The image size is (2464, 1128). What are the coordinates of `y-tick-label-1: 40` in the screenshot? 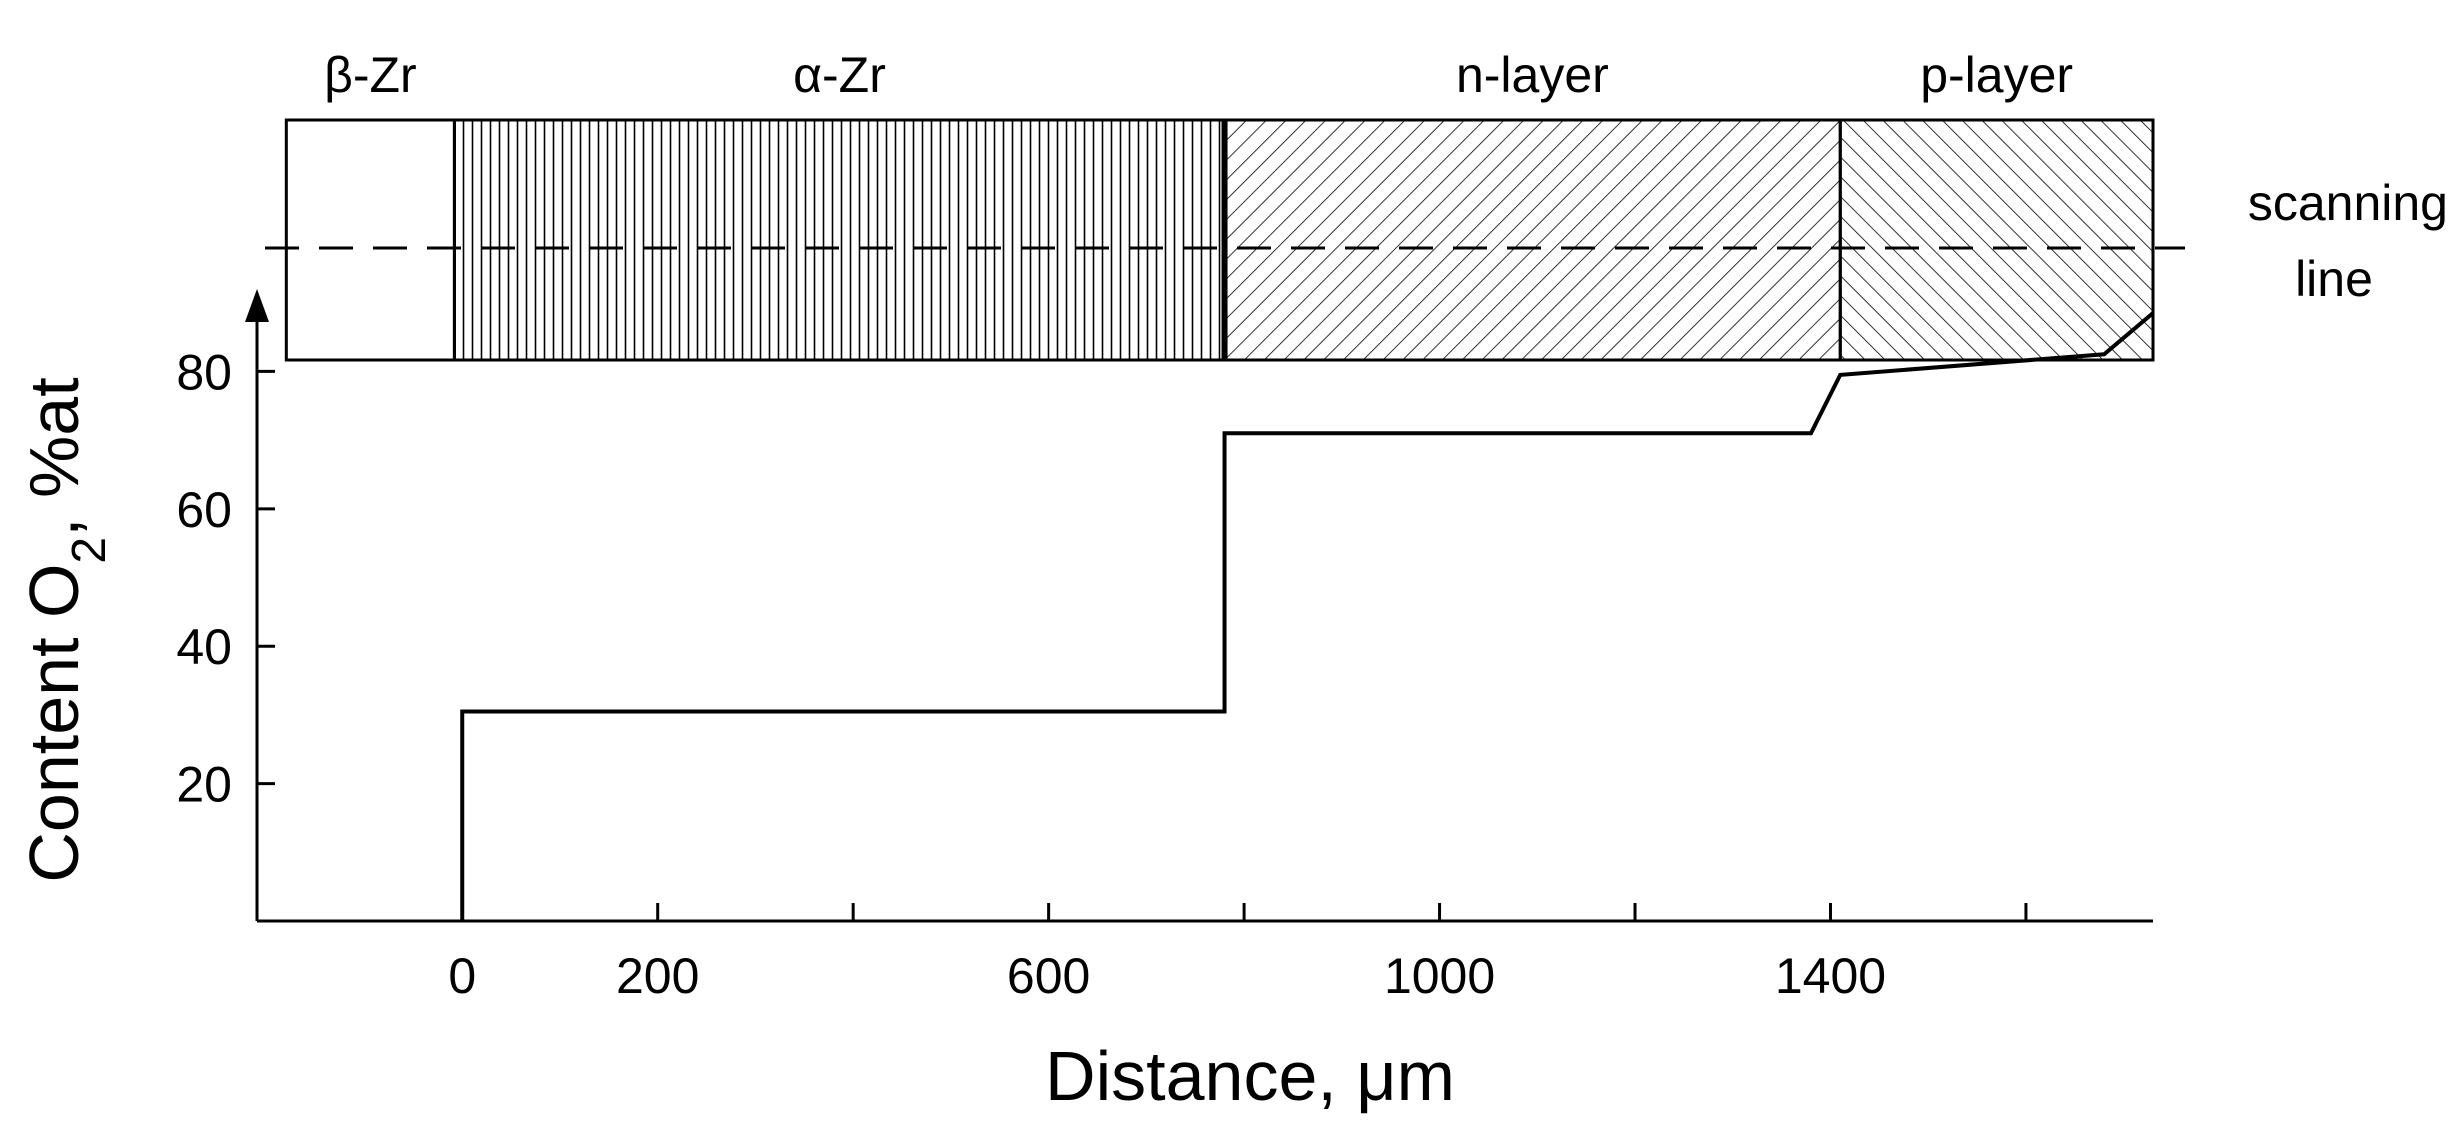 It's located at (204, 647).